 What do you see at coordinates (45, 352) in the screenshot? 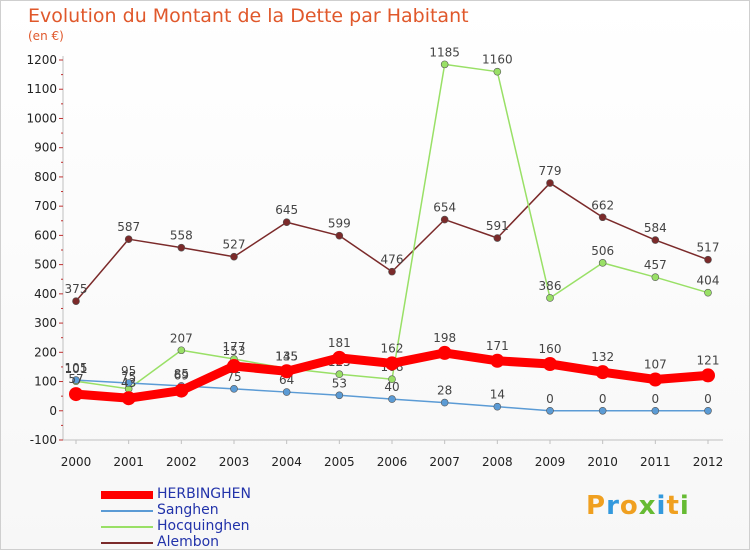
I see `y-tick-label: 200` at bounding box center [45, 352].